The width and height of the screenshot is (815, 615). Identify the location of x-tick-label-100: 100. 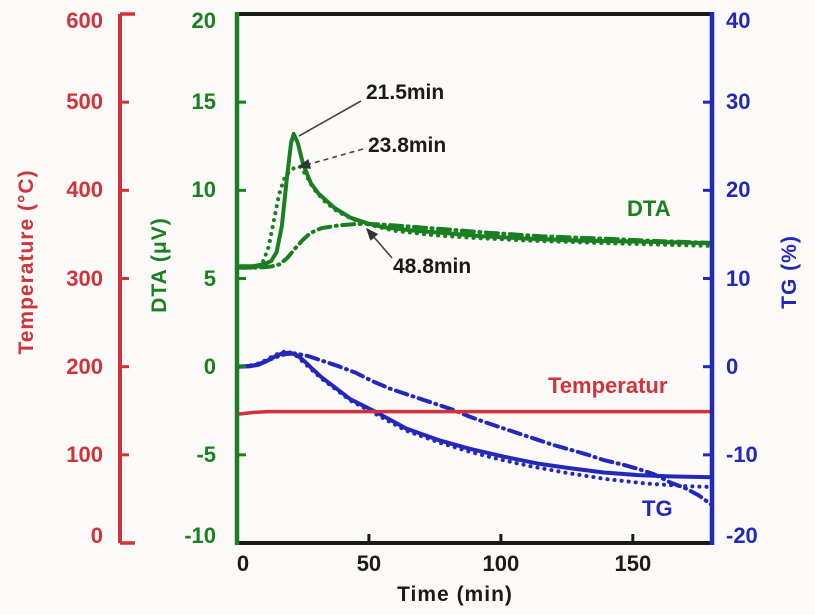
(501, 563).